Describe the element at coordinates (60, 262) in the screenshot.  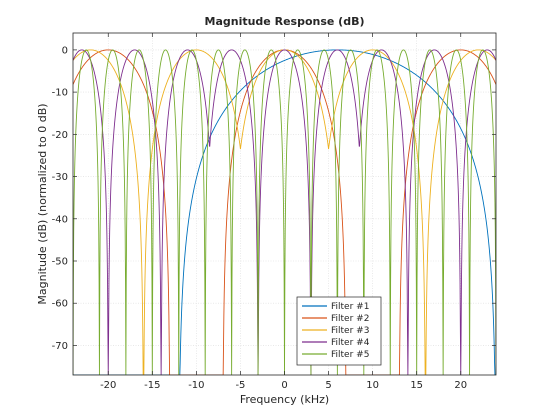
I see `y-tick-label: -50` at that location.